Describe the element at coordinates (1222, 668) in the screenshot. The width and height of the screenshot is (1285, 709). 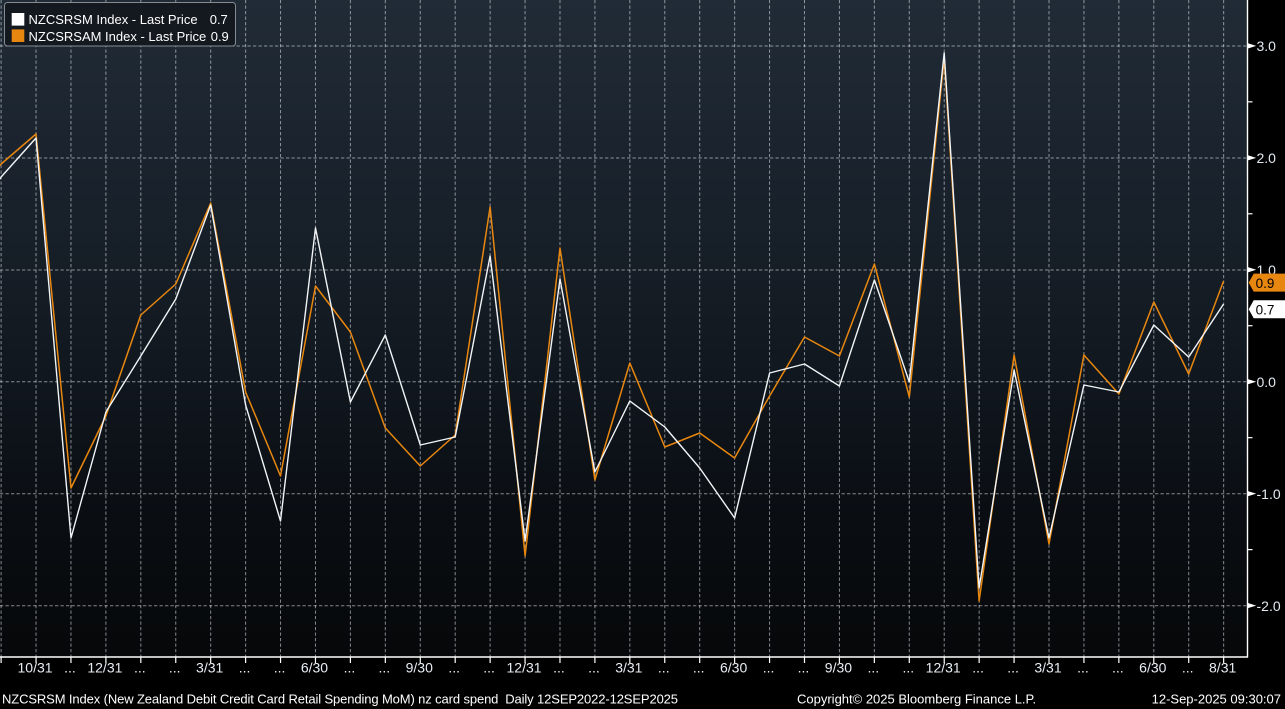
I see `svg-text: 8/31` at that location.